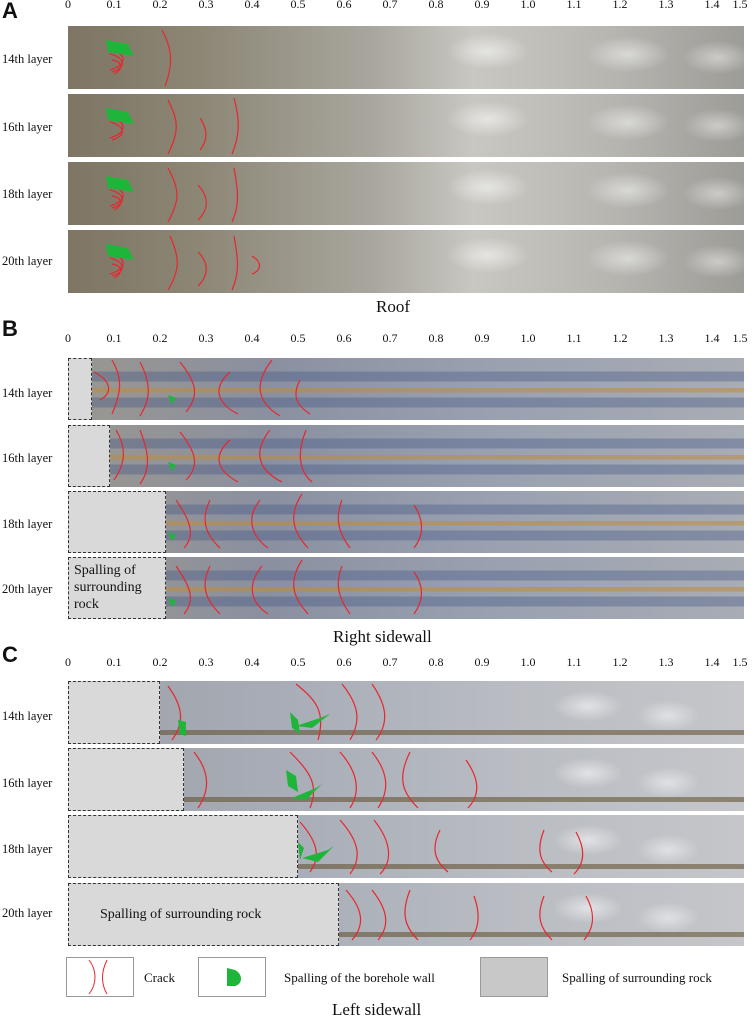 The width and height of the screenshot is (754, 1020). Describe the element at coordinates (160, 977) in the screenshot. I see `legend-crack-label: Crack` at that location.